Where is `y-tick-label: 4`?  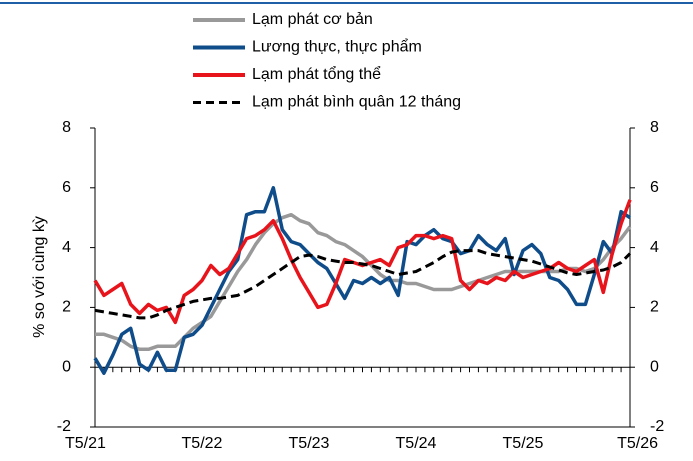
y-tick-label: 4 is located at coordinates (66, 247).